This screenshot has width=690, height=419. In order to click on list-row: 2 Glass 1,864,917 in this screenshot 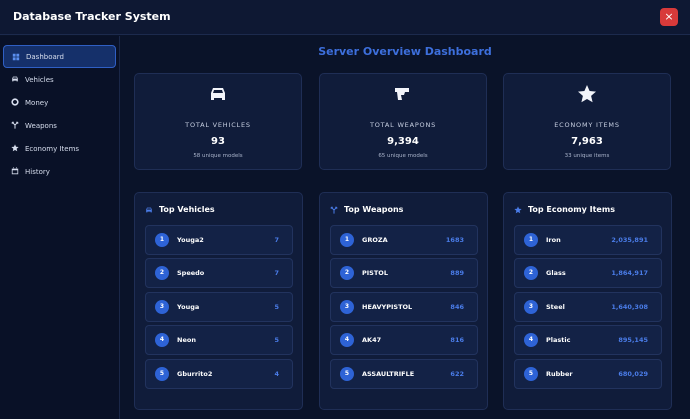, I will do `click(588, 273)`.